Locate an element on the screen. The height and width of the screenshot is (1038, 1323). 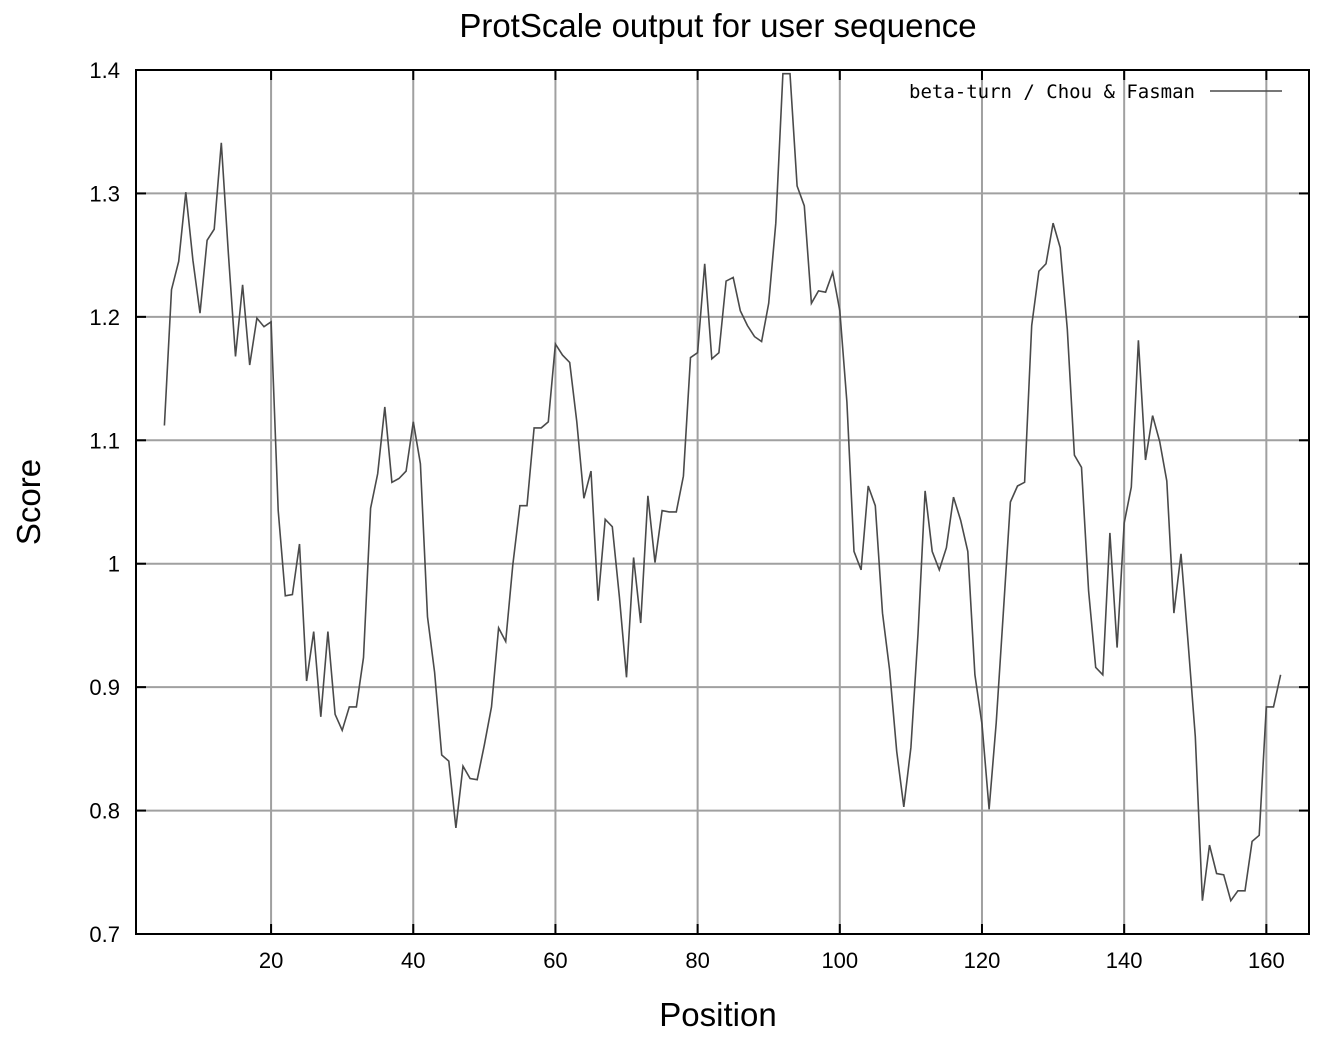
x-axis-label: Position is located at coordinates (717, 1014).